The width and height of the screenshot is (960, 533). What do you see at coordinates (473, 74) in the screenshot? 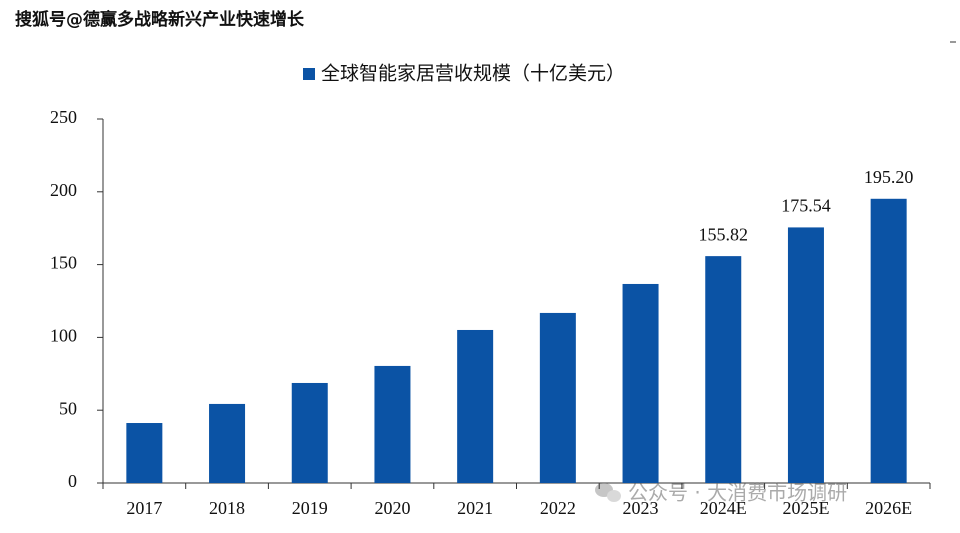
I see `legend-label: 全球智能家居营收规模（十亿美元）` at bounding box center [473, 74].